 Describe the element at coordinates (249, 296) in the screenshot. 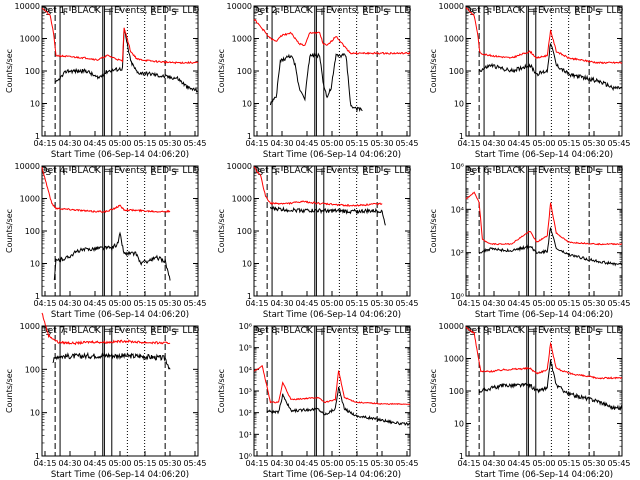

I see `y-tick-label: 1` at that location.